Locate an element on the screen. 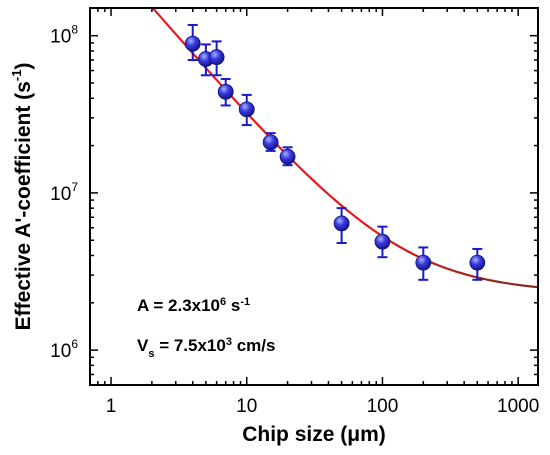 The width and height of the screenshot is (550, 455). x-tick-label: 1000 is located at coordinates (518, 406).